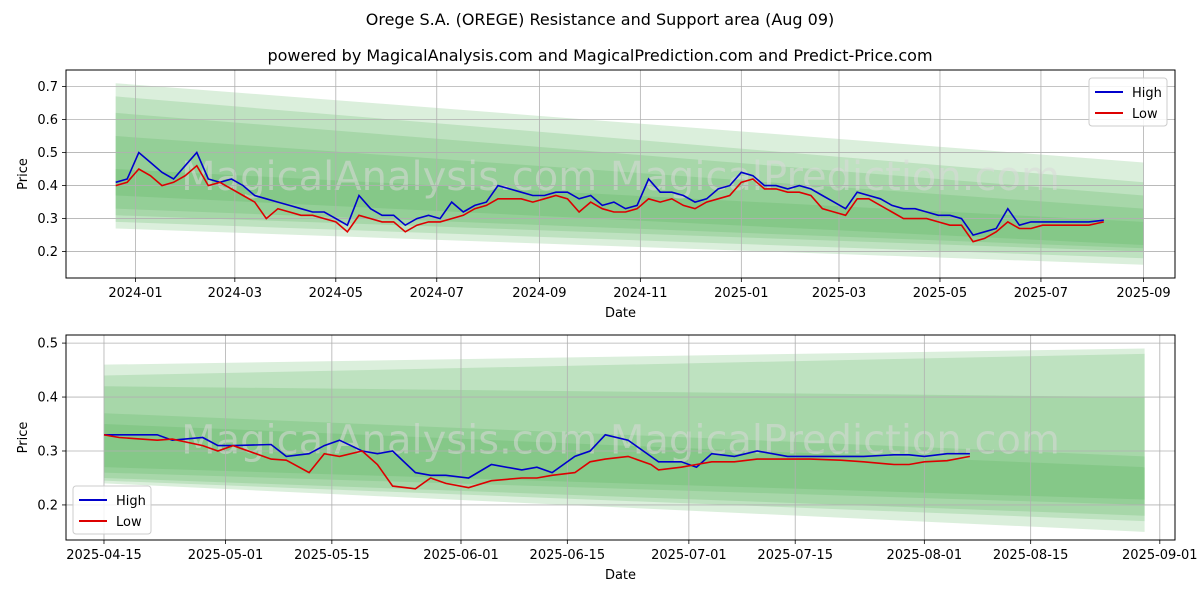  I want to click on x-tick-label: 2024-11, so click(640, 293).